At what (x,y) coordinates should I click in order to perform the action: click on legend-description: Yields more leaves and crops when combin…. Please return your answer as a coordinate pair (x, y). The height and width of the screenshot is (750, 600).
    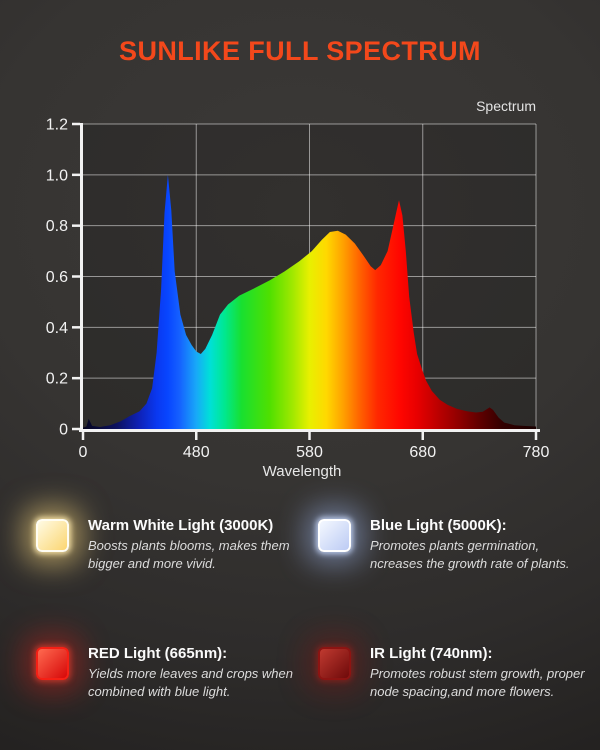
    Looking at the image, I should click on (190, 682).